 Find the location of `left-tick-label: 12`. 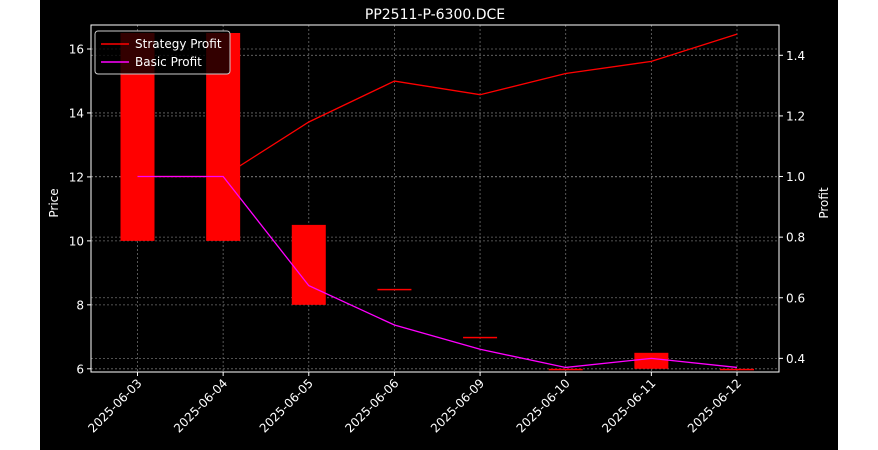

left-tick-label: 12 is located at coordinates (76, 177).